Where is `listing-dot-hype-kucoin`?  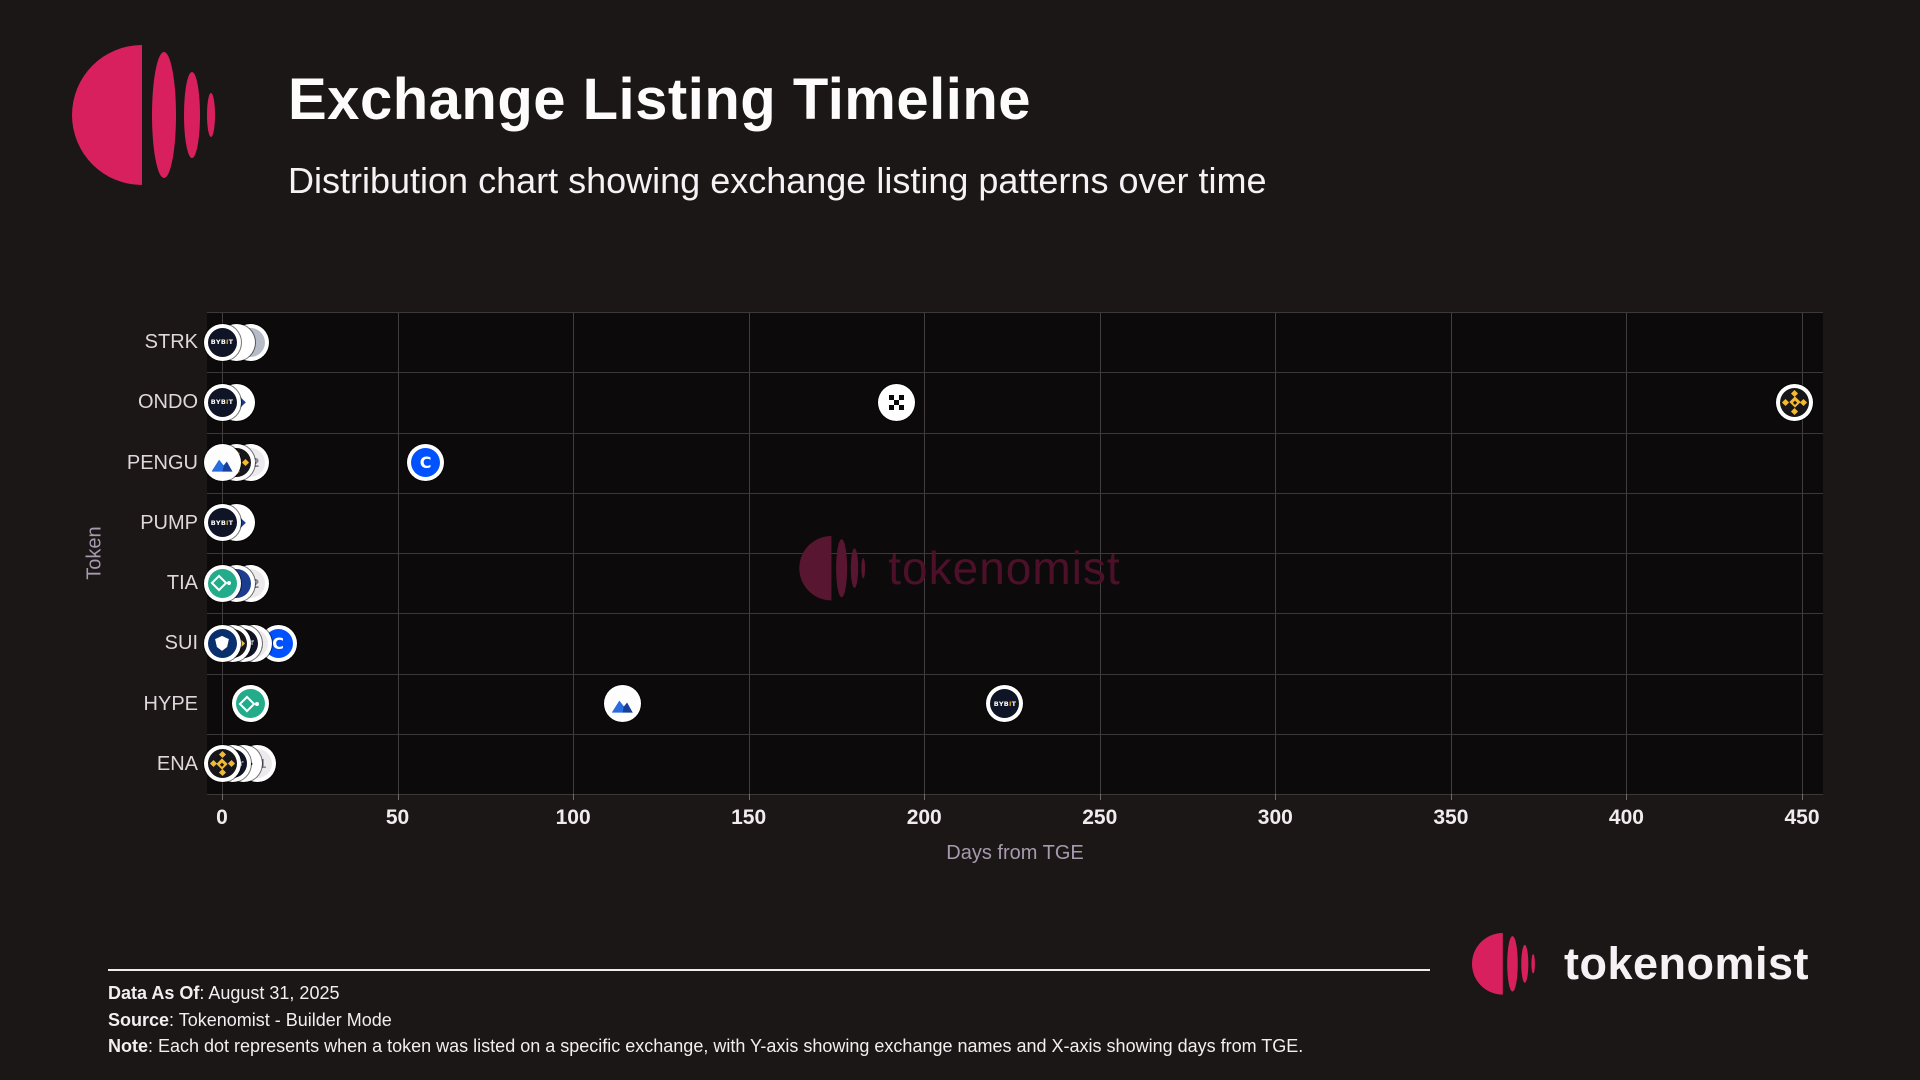
listing-dot-hype-kucoin is located at coordinates (250, 704).